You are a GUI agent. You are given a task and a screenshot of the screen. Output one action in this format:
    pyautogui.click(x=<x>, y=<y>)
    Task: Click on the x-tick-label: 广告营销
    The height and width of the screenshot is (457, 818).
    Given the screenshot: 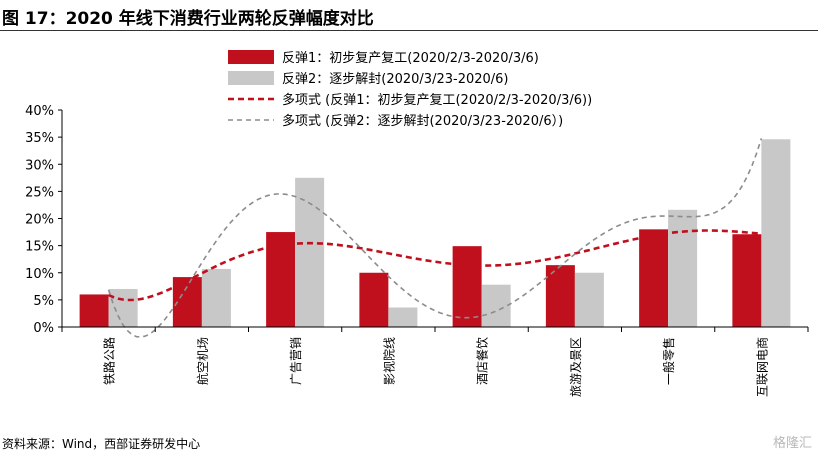 What is the action you would take?
    pyautogui.click(x=296, y=361)
    